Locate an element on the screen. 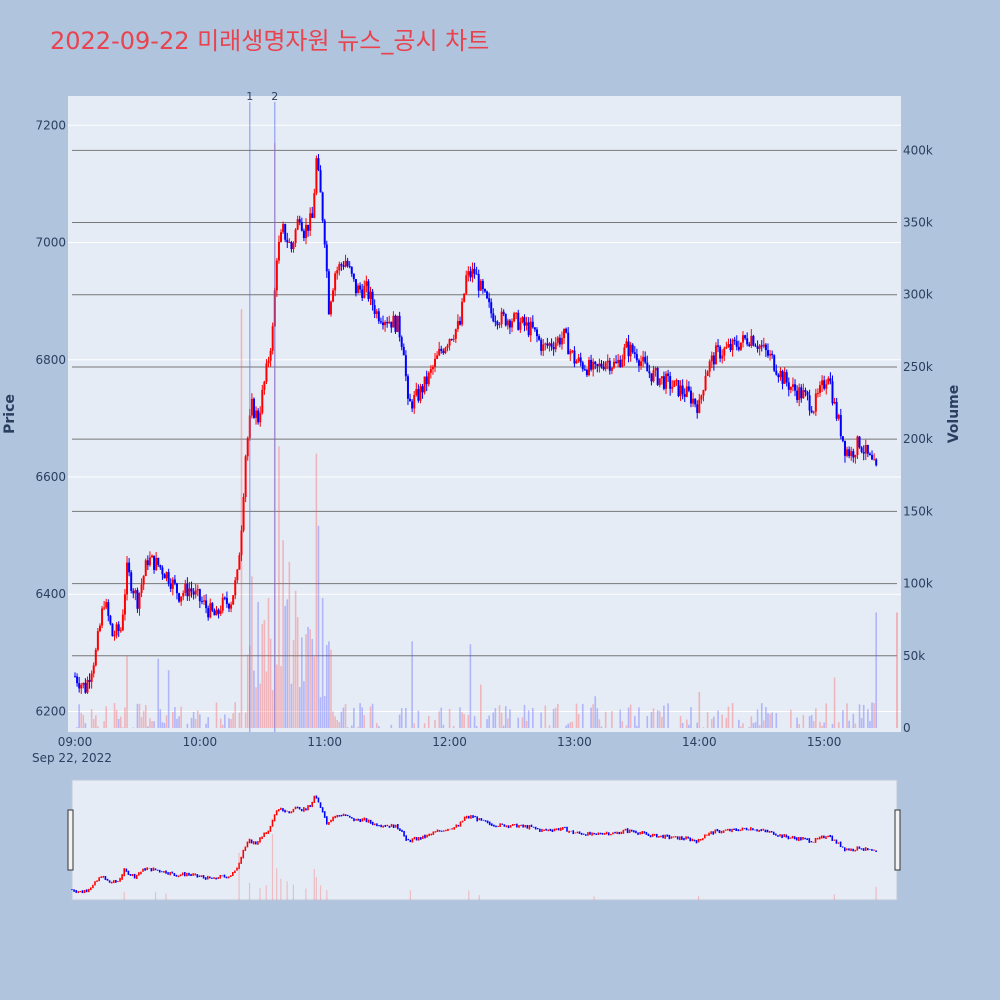  volume-tick-label: 150k is located at coordinates (918, 511).